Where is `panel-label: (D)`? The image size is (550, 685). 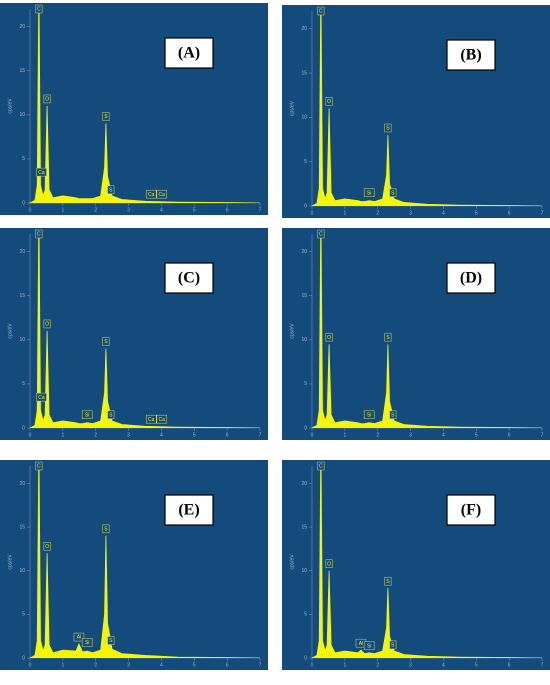
panel-label: (D) is located at coordinates (471, 278).